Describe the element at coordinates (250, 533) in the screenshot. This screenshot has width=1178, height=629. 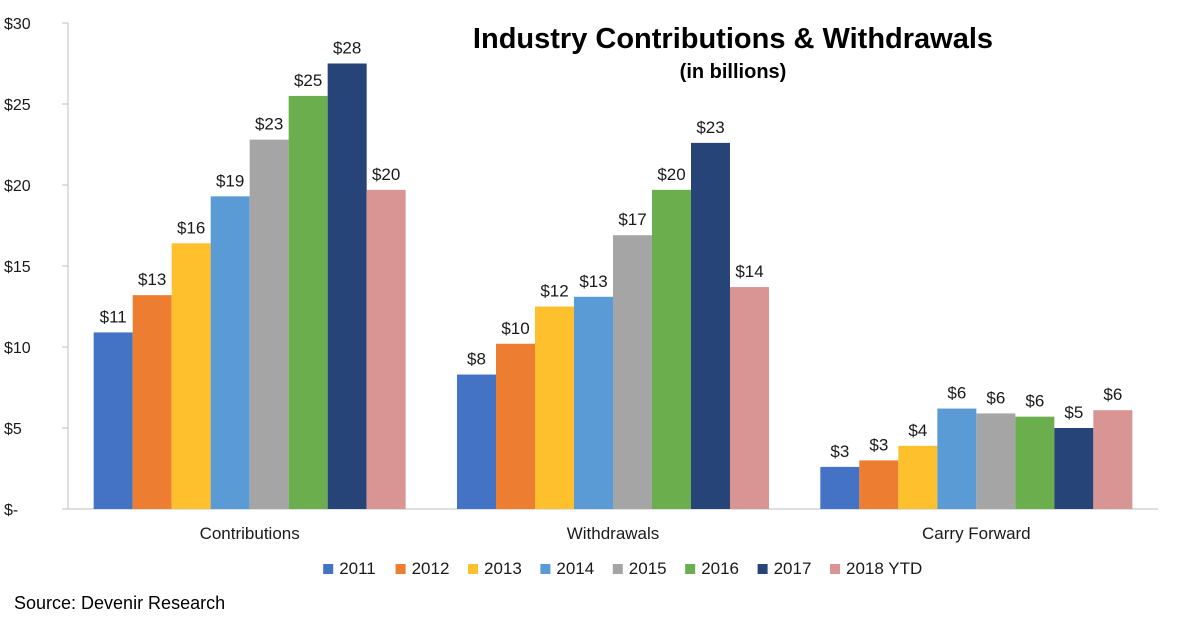
I see `category-label: Contributions` at that location.